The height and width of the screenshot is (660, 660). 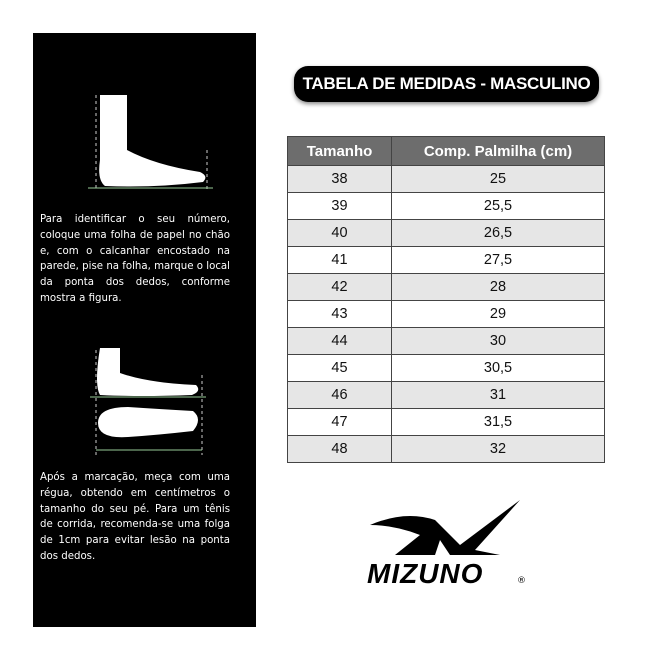 What do you see at coordinates (446, 84) in the screenshot?
I see `page-title: TABELA DE MEDIDAS - MASCULINO` at bounding box center [446, 84].